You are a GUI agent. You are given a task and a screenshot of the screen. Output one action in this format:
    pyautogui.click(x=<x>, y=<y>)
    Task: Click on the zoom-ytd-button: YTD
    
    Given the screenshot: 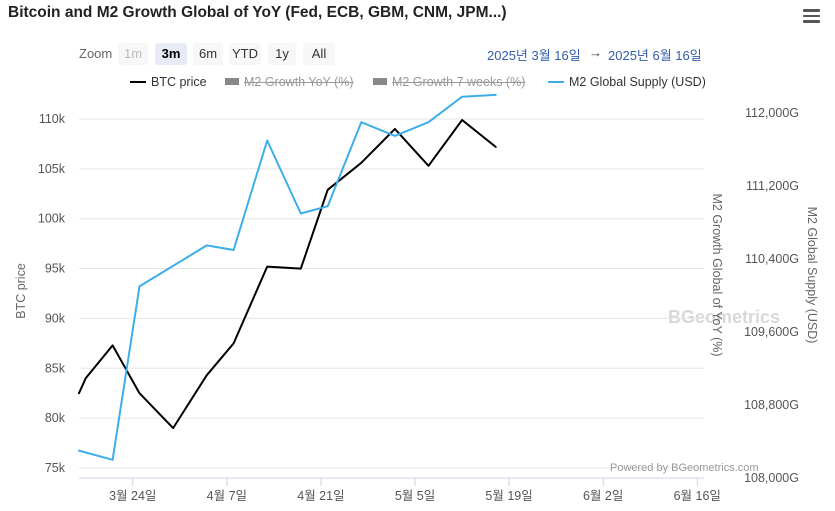 What is the action you would take?
    pyautogui.click(x=245, y=54)
    